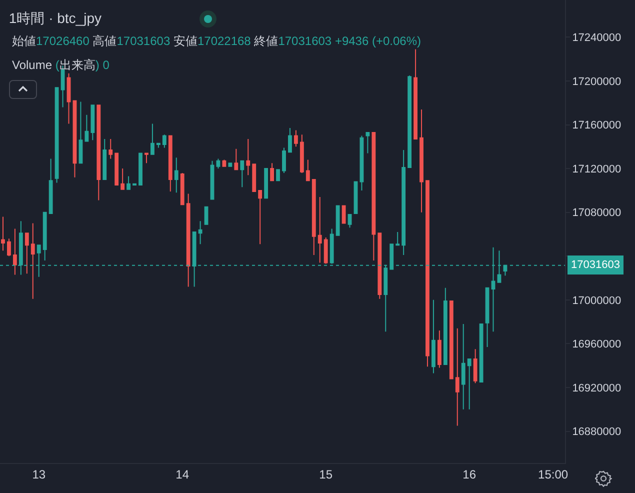  What do you see at coordinates (597, 213) in the screenshot?
I see `y-tick-label: 17080000` at bounding box center [597, 213].